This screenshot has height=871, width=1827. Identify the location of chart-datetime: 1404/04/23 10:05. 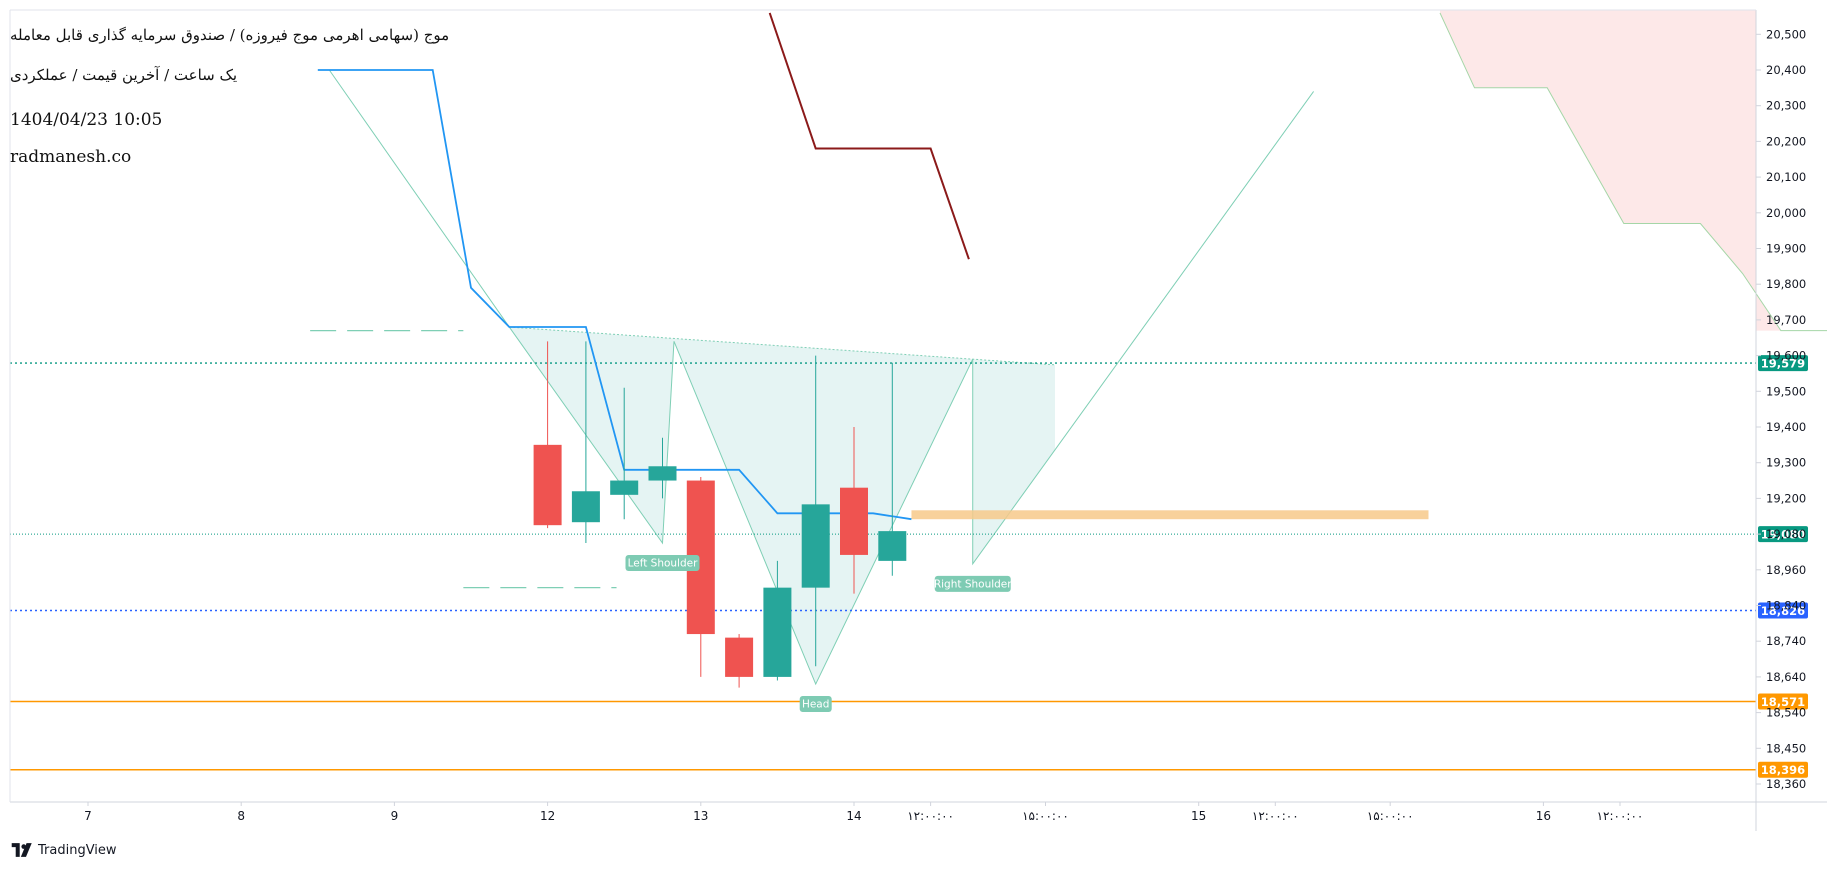
(86, 120).